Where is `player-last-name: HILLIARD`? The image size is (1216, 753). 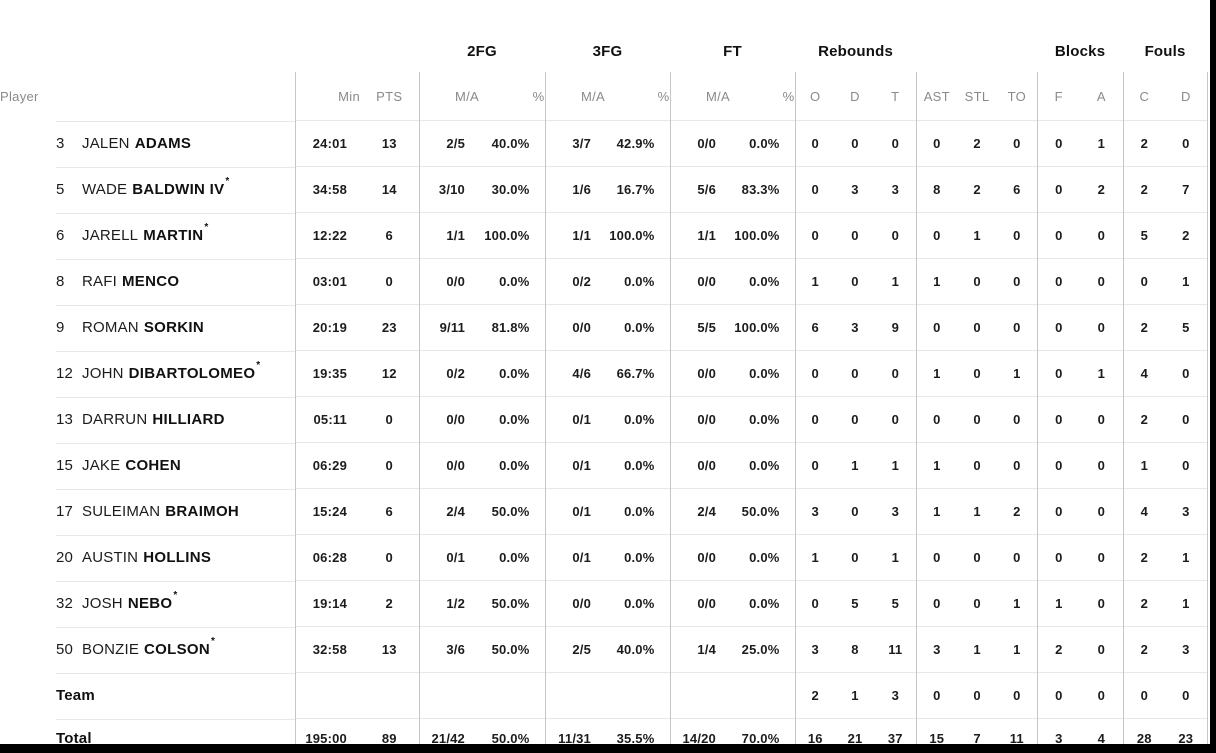
player-last-name: HILLIARD is located at coordinates (188, 419).